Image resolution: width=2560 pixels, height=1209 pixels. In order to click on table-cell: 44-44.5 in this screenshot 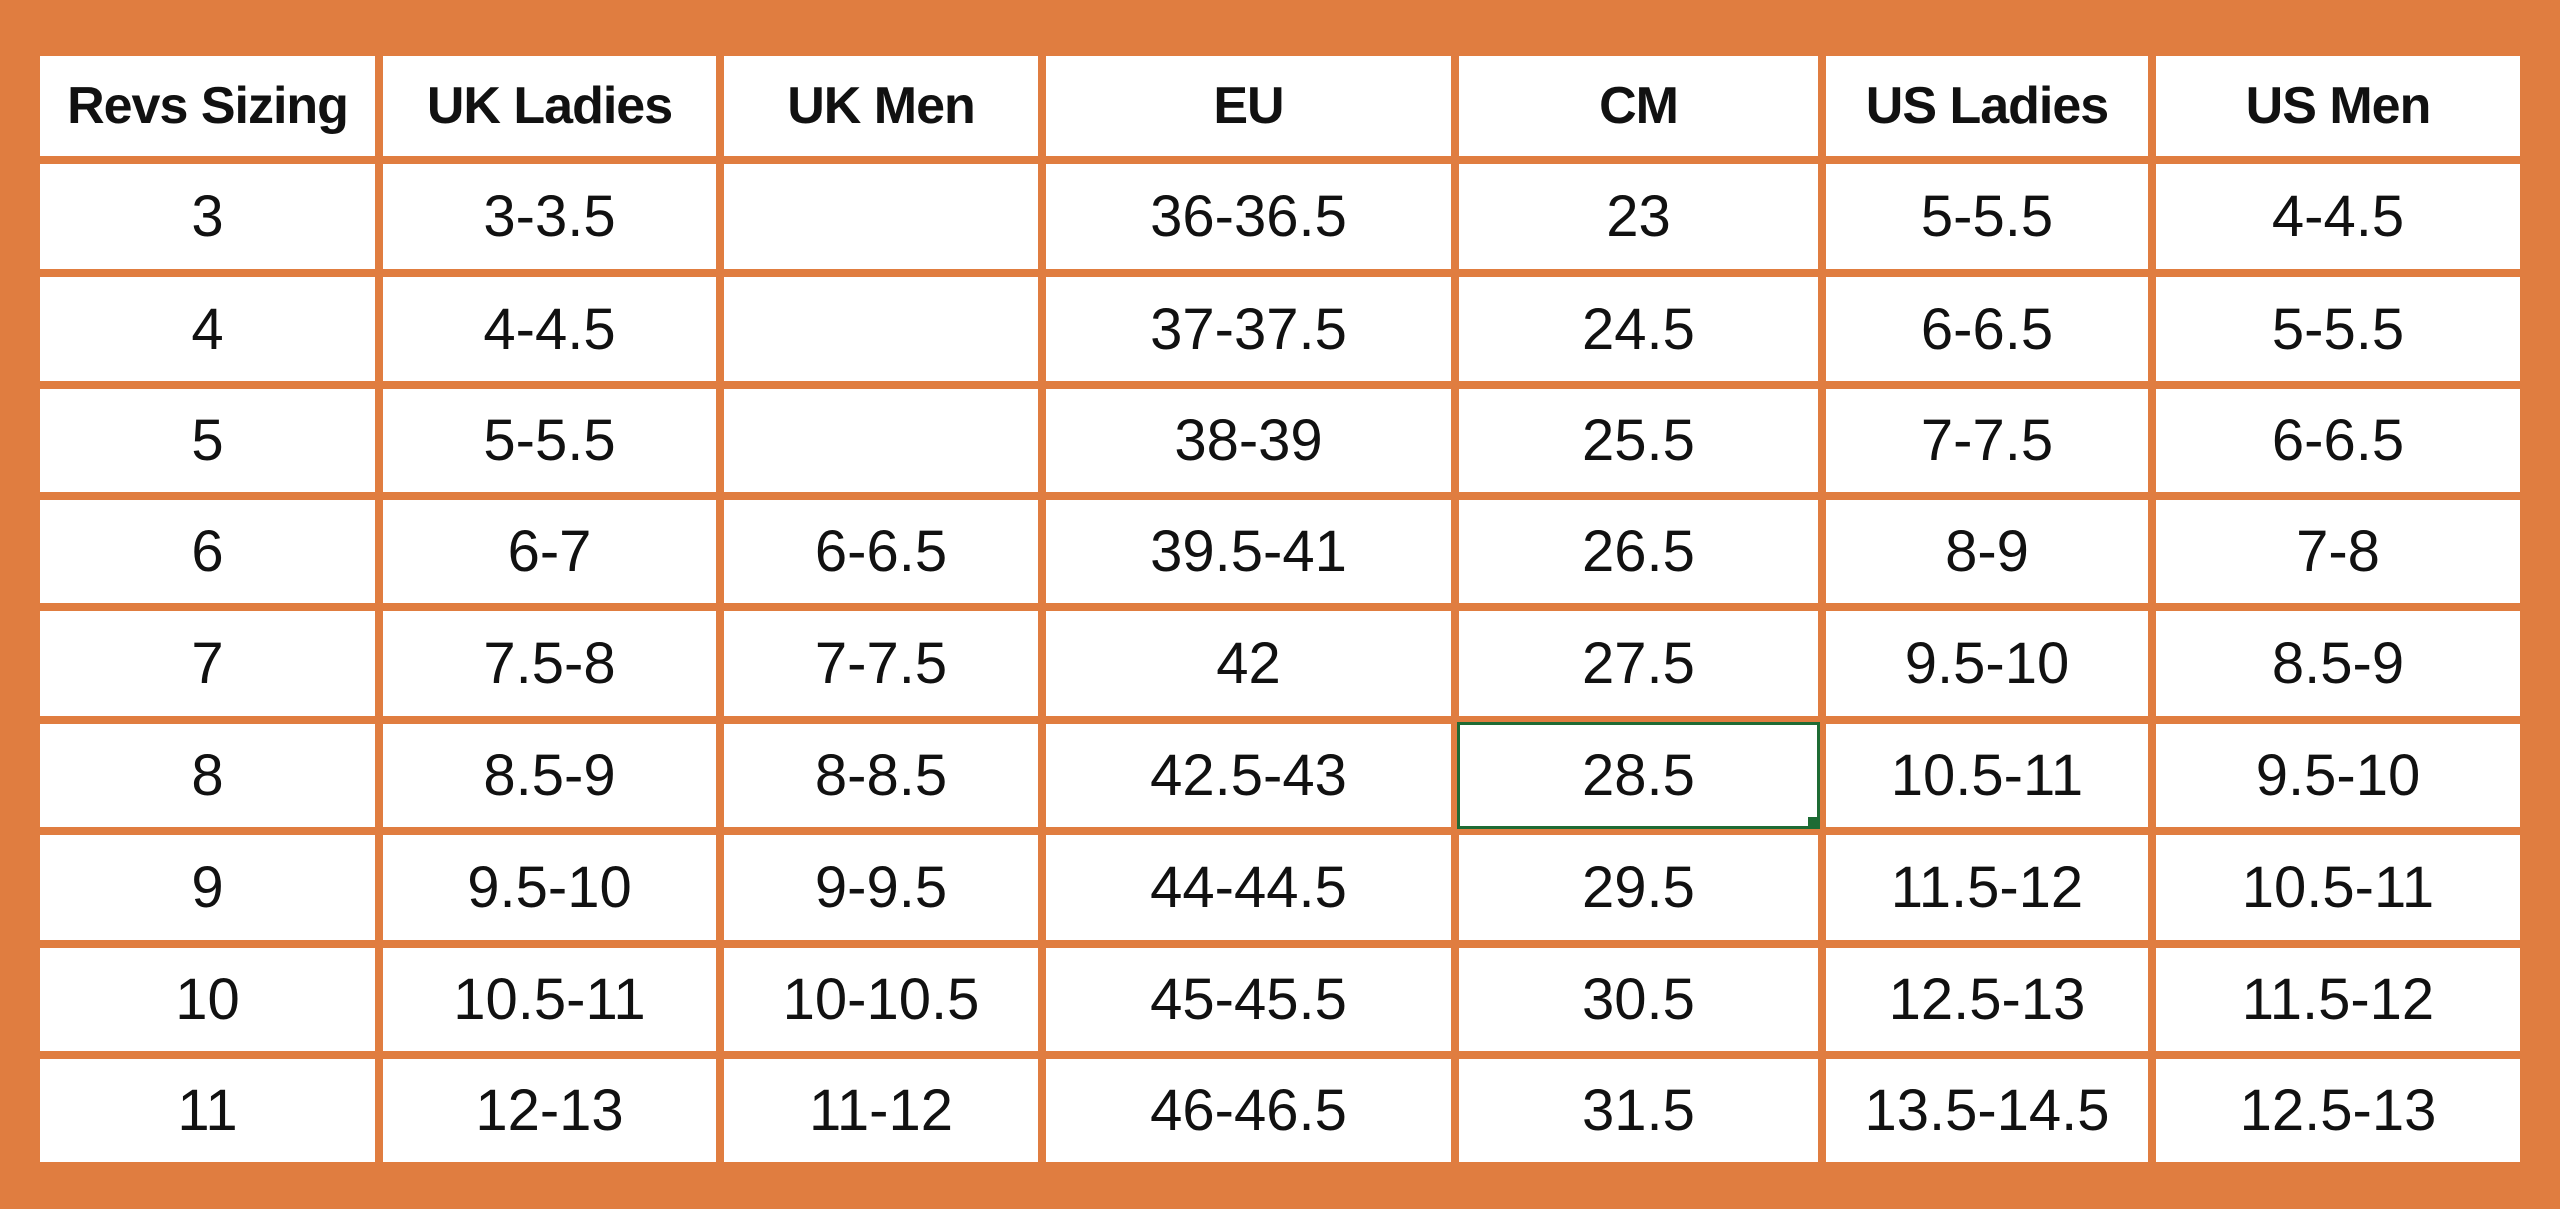, I will do `click(1248, 887)`.